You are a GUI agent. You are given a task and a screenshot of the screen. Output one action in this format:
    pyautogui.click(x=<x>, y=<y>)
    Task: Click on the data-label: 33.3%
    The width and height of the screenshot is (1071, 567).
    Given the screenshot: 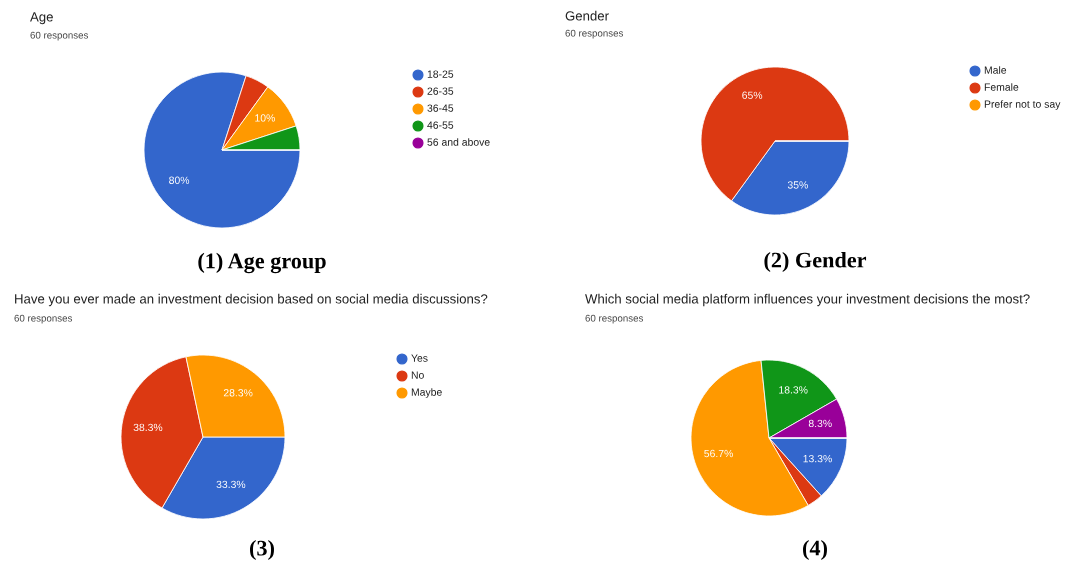 What is the action you would take?
    pyautogui.click(x=231, y=484)
    